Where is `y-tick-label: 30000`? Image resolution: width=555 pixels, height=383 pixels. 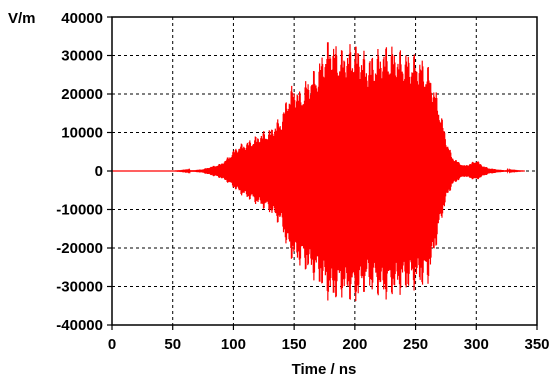
y-tick-label: 30000 is located at coordinates (82, 56).